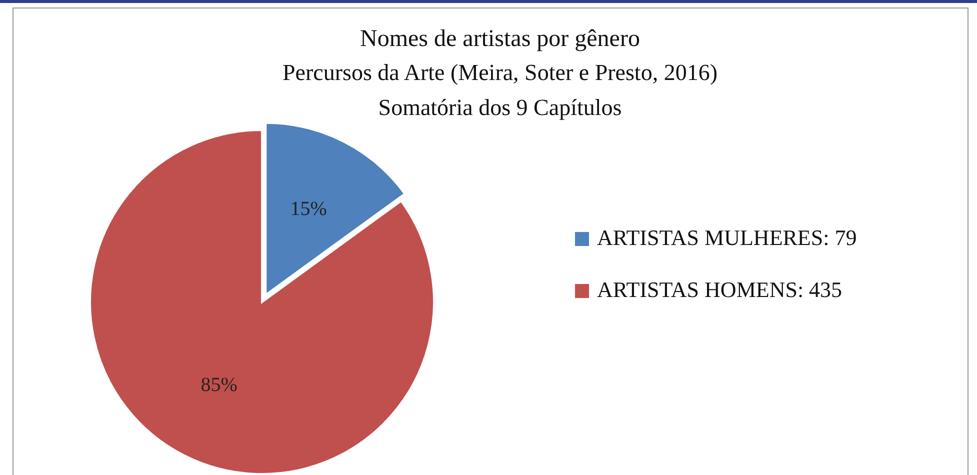 This screenshot has height=475, width=977. I want to click on data-label: 15%, so click(308, 209).